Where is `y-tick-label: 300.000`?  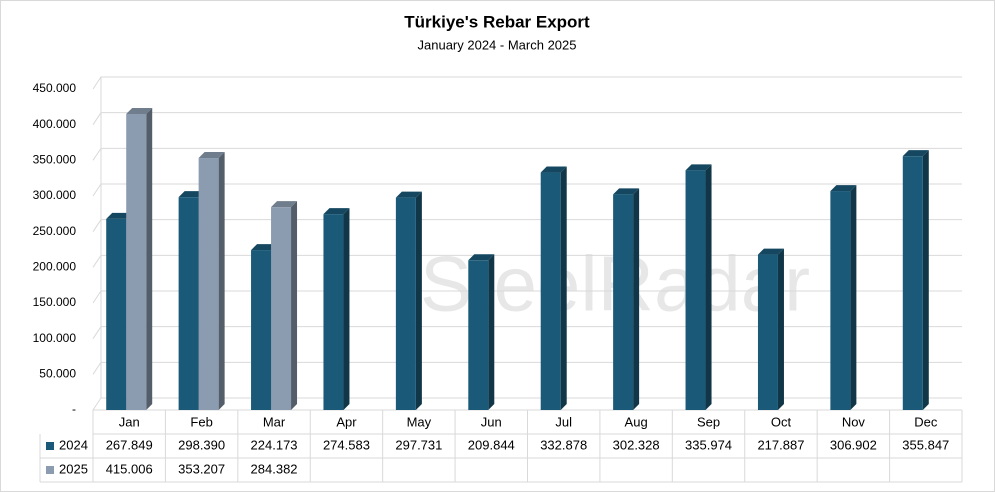 y-tick-label: 300.000 is located at coordinates (55, 195).